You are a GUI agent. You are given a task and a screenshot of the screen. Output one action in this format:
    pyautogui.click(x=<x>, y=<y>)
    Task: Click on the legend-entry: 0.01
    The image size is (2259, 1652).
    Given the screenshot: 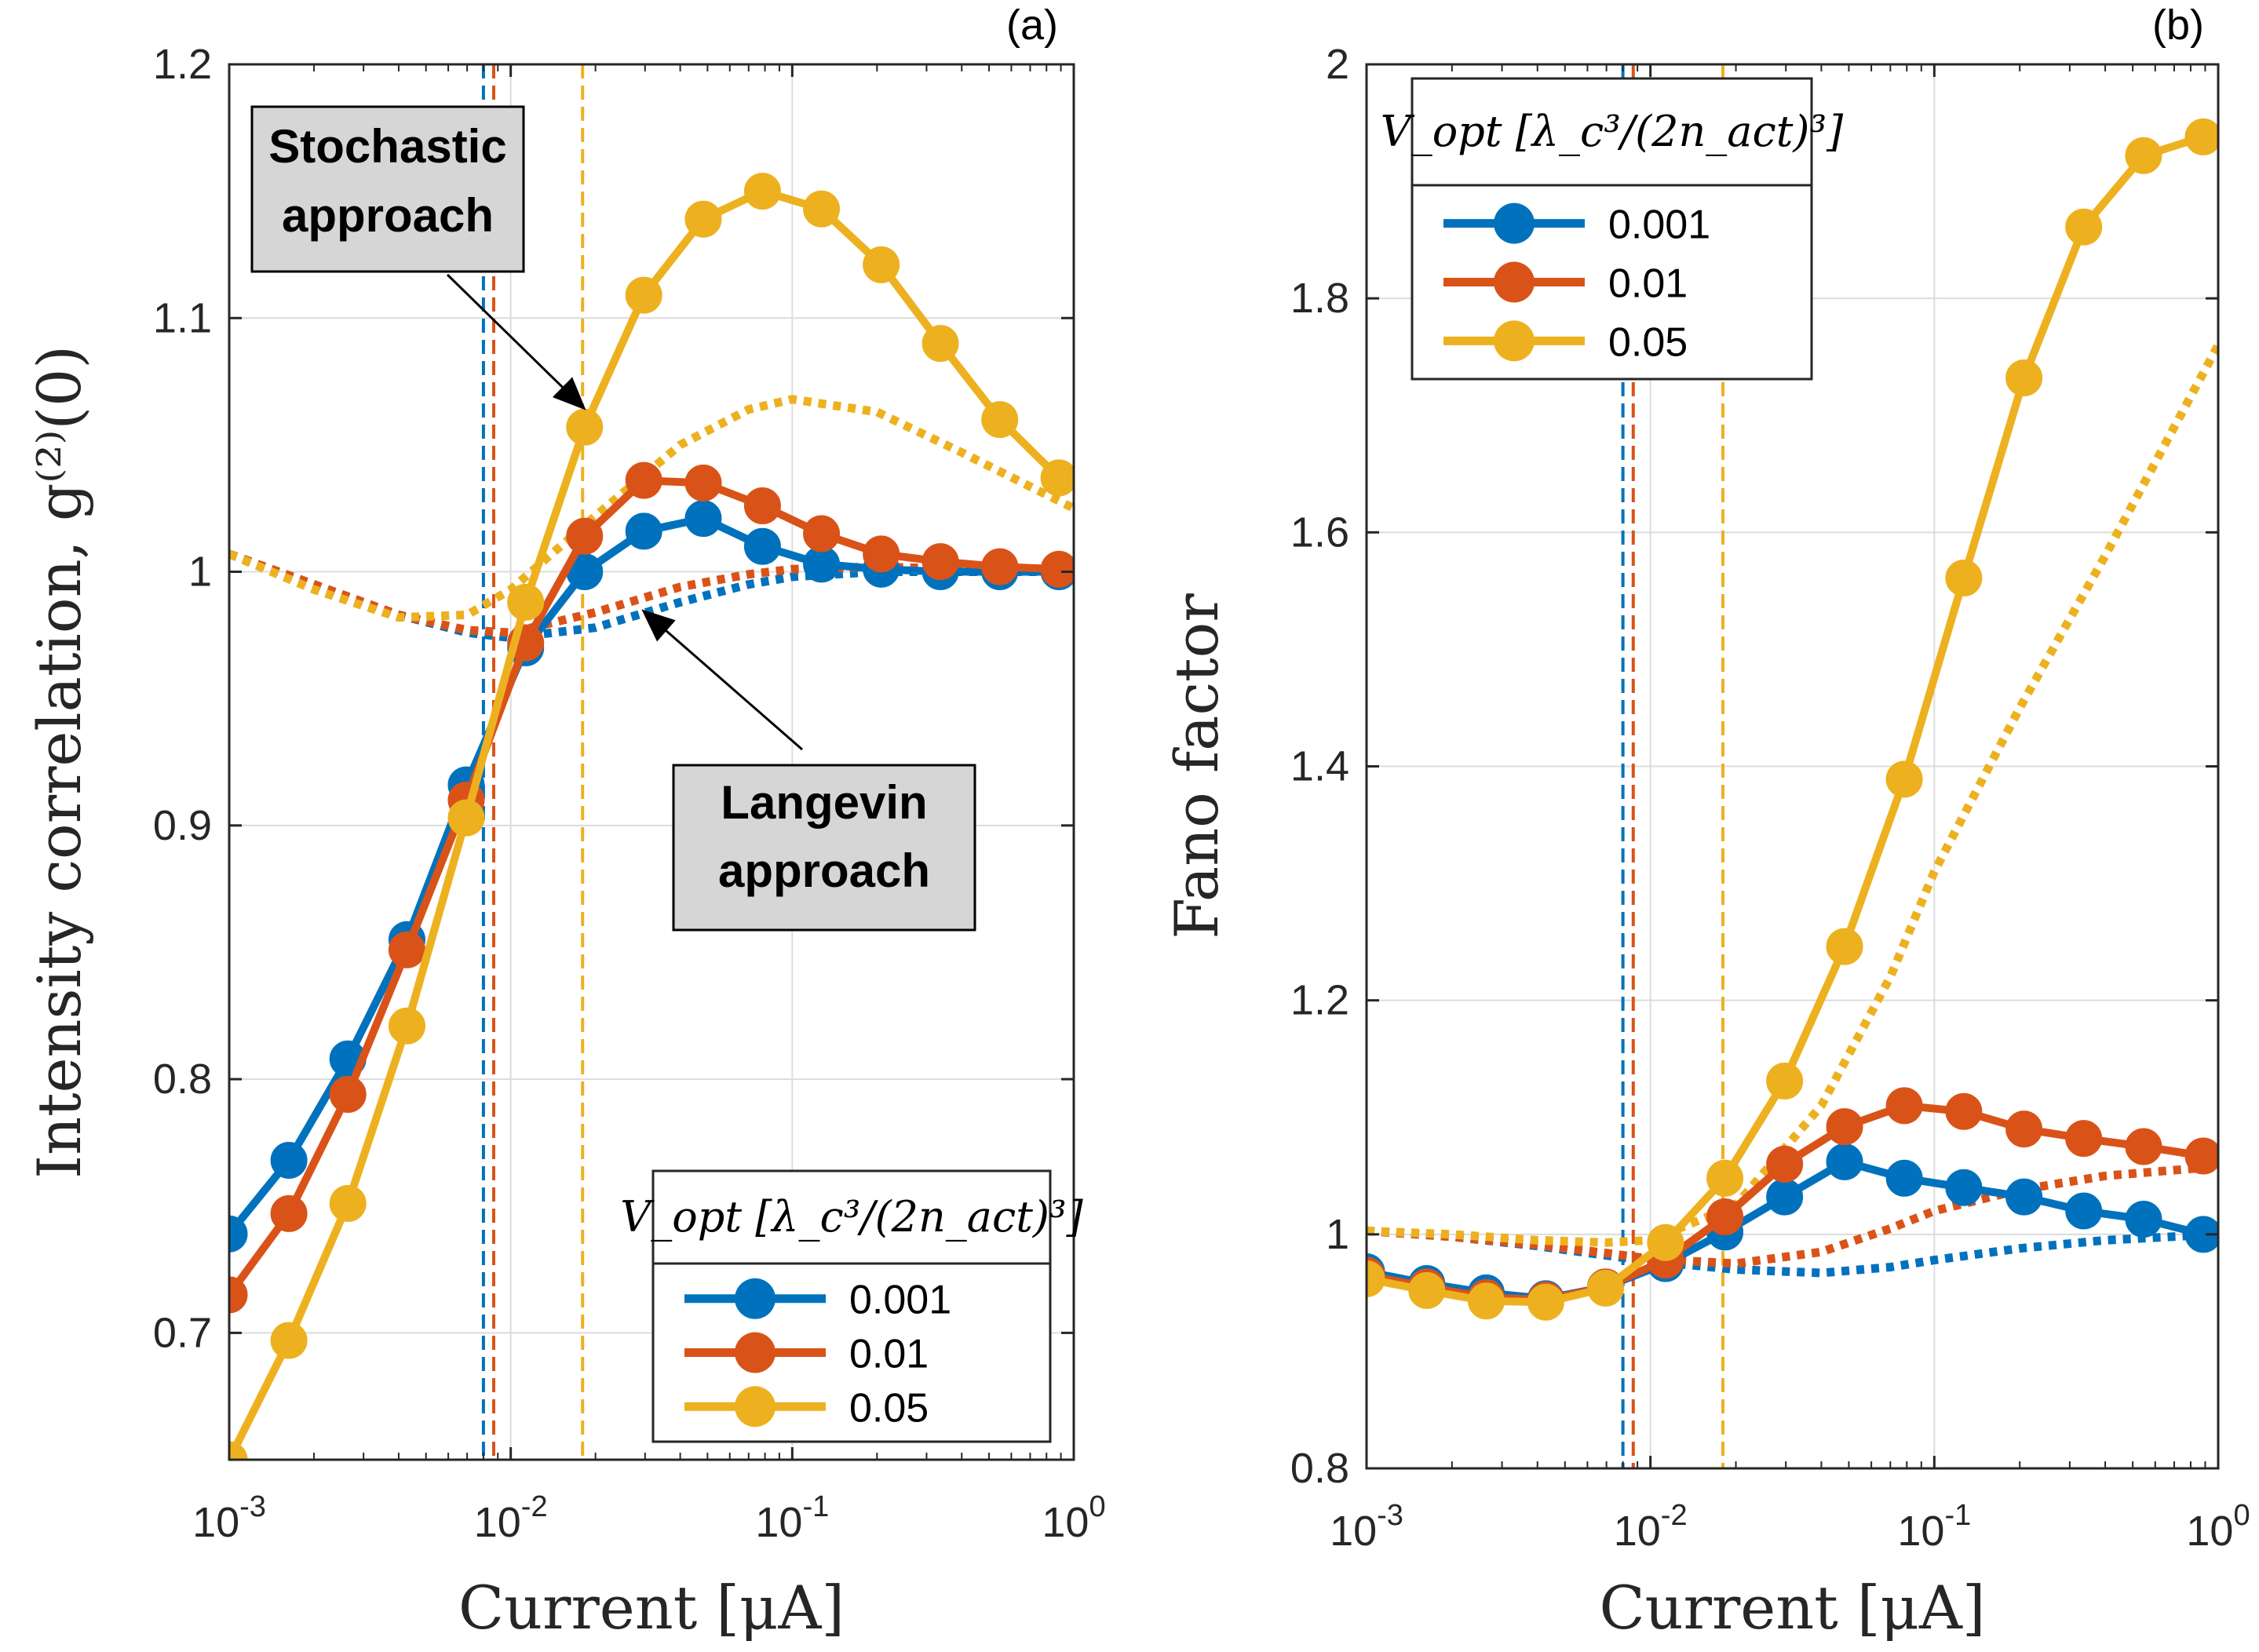 What is the action you would take?
    pyautogui.click(x=1648, y=284)
    